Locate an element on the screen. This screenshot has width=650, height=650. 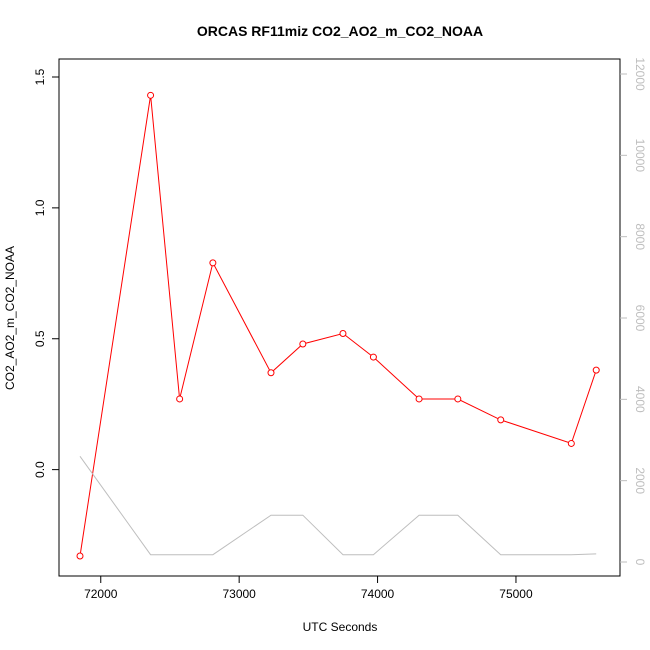
y2-tick-label: 6000 is located at coordinates (640, 318).